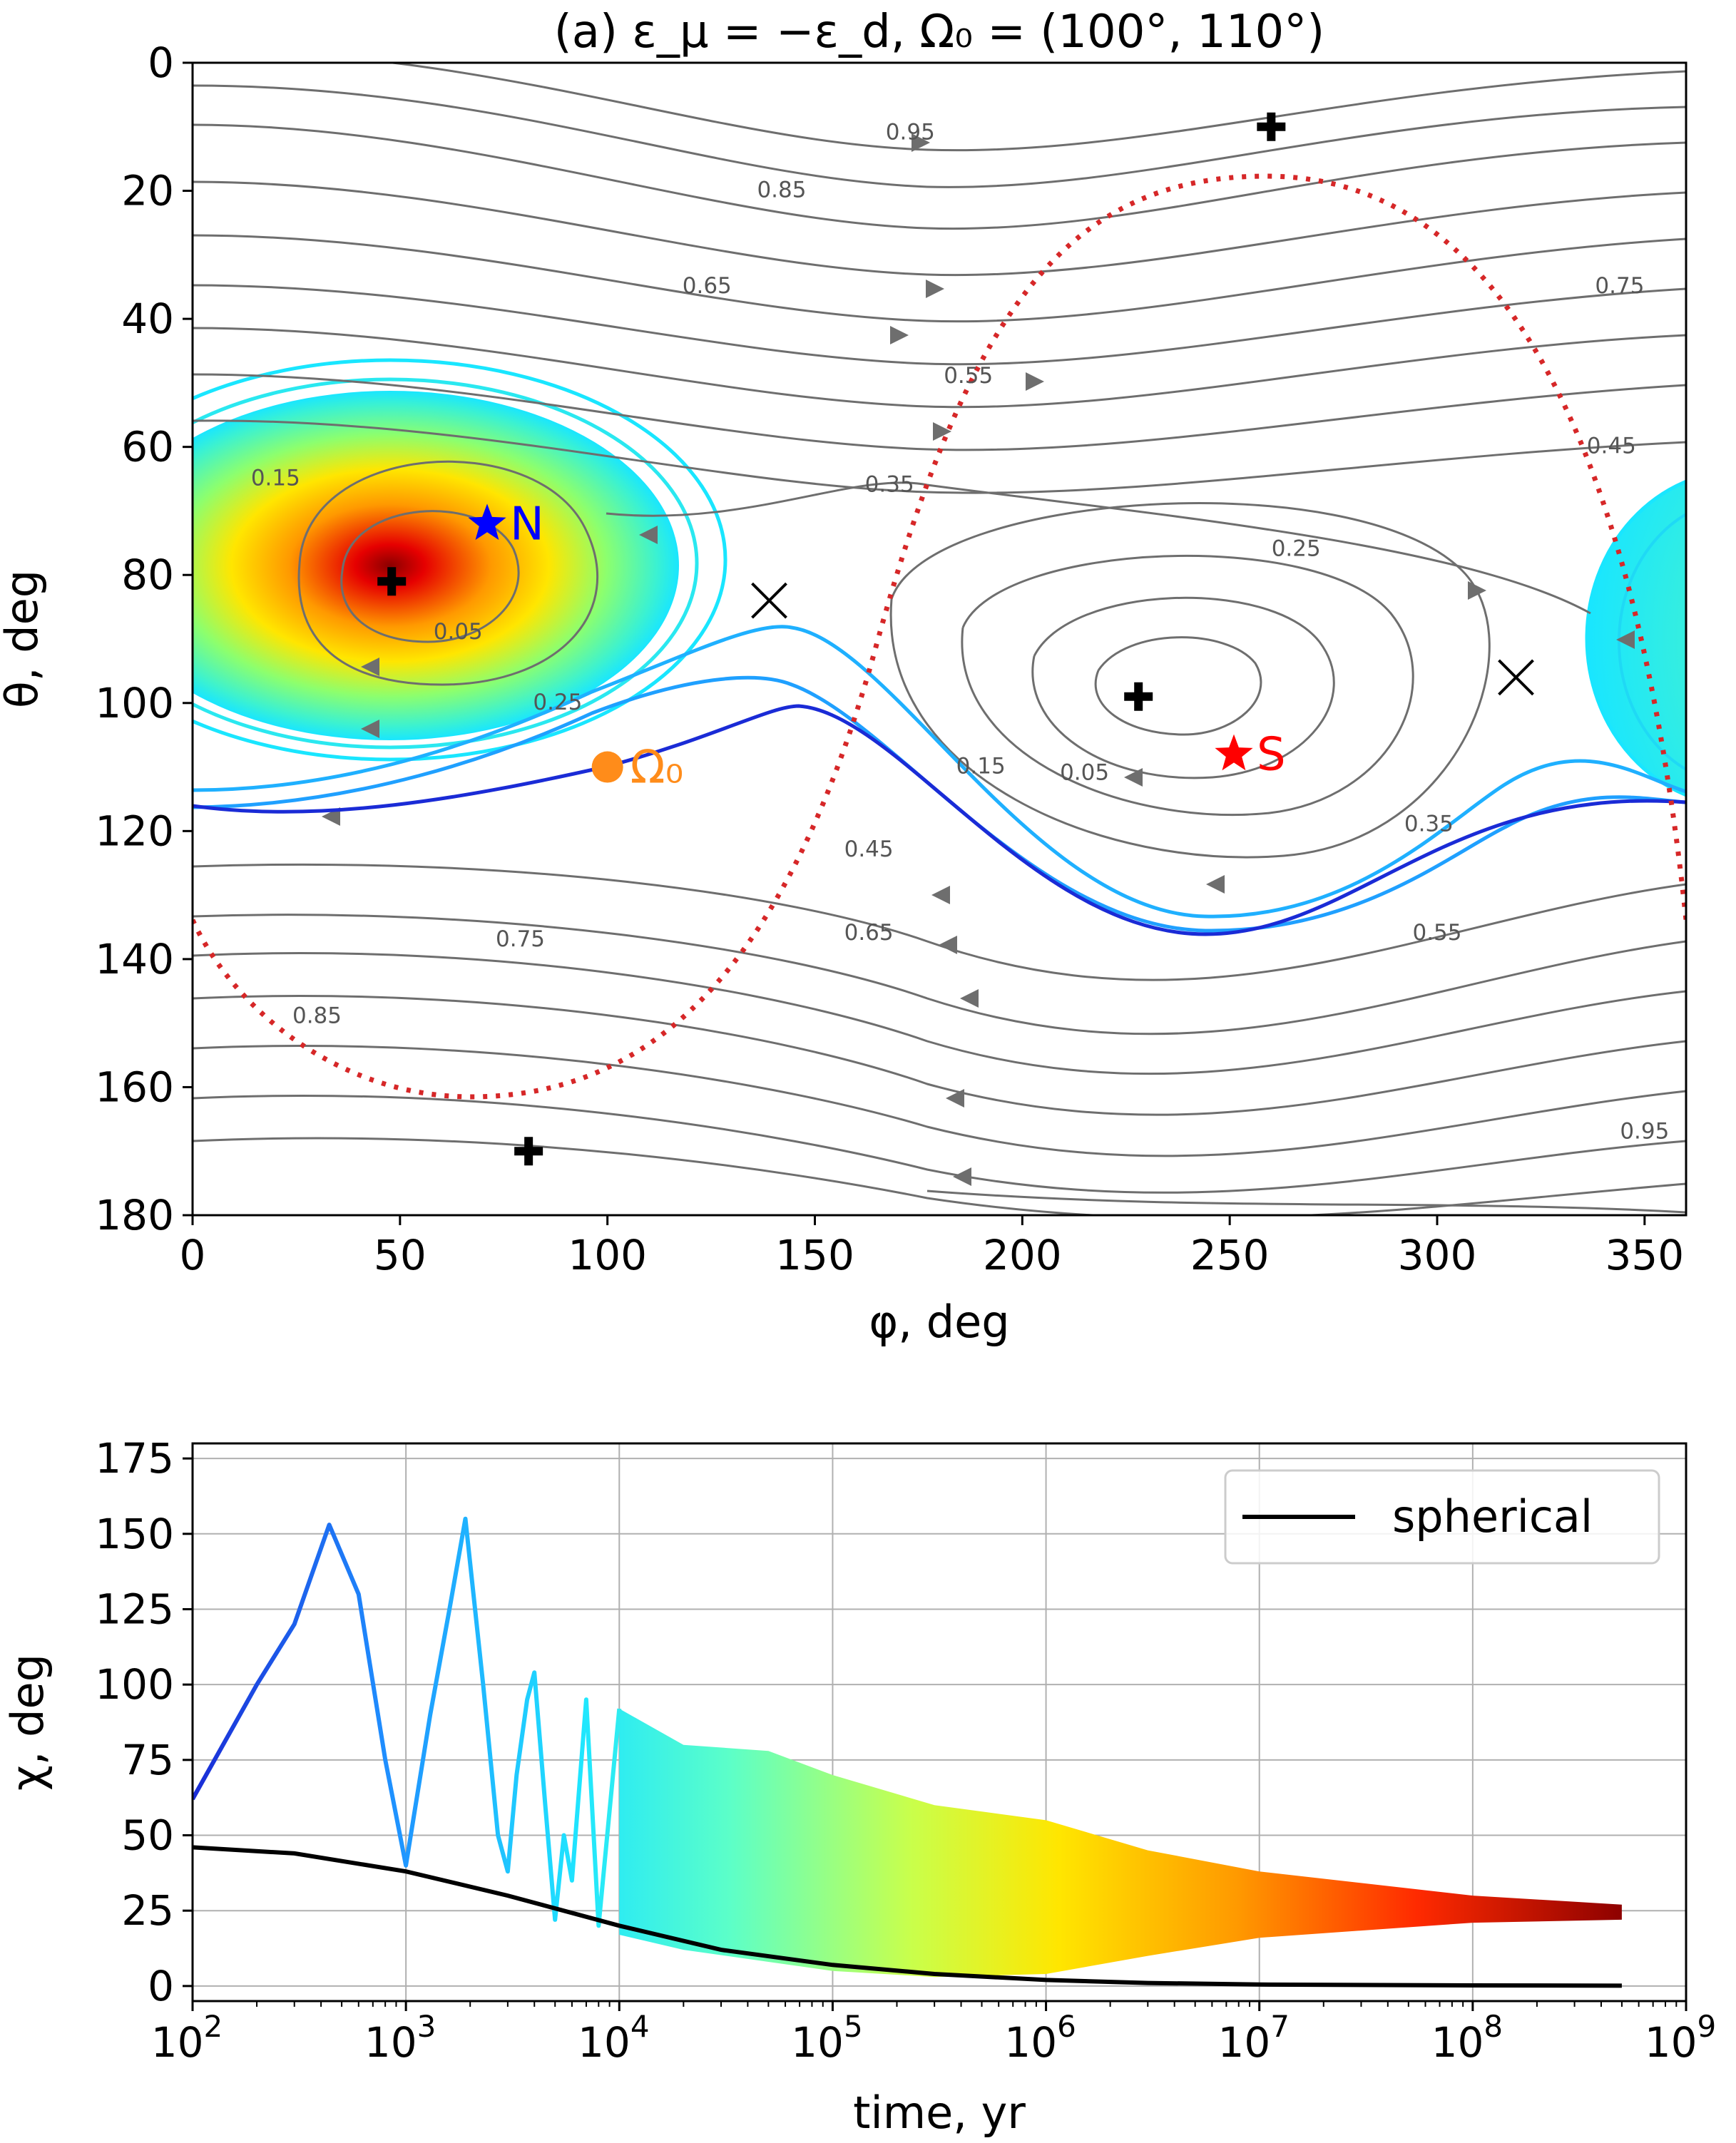 The height and width of the screenshot is (2143, 1736). What do you see at coordinates (27, 1722) in the screenshot?
I see `panel-b-ylabel: χ, deg` at bounding box center [27, 1722].